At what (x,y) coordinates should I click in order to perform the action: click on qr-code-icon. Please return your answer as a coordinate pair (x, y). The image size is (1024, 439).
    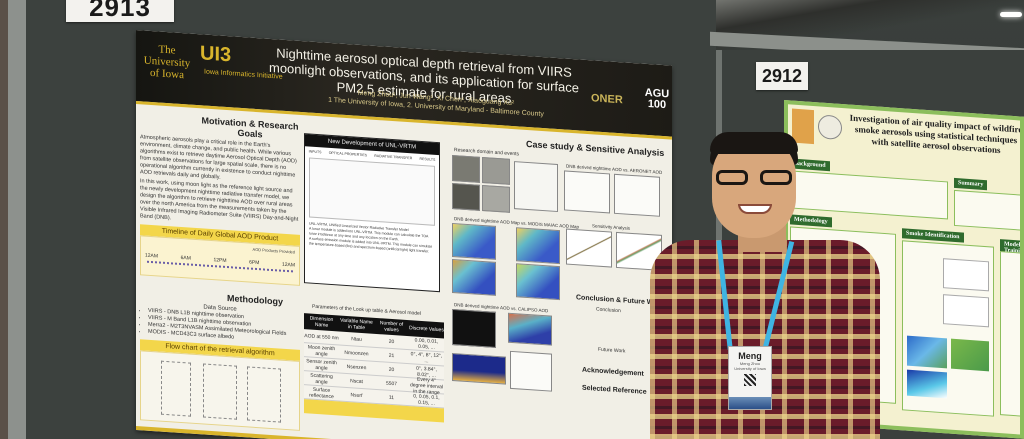
    Looking at the image, I should click on (750, 380).